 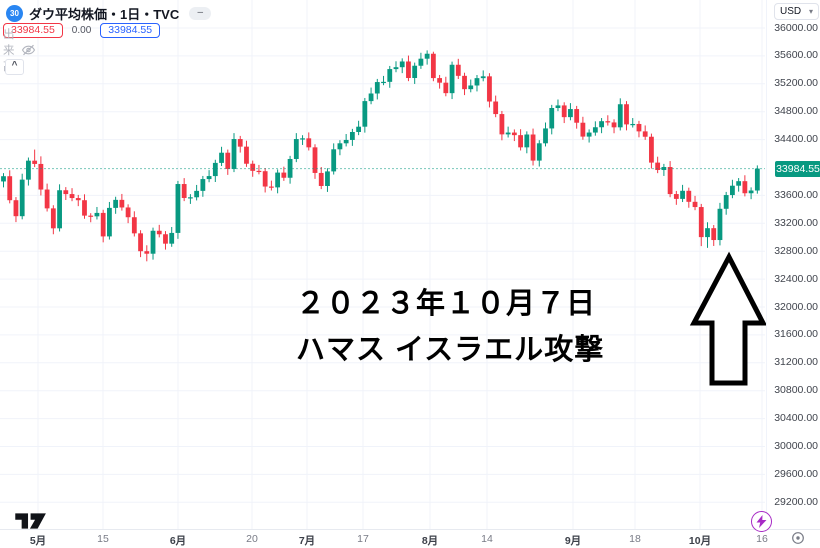 What do you see at coordinates (796, 139) in the screenshot?
I see `price-axis-label: 34400.00` at bounding box center [796, 139].